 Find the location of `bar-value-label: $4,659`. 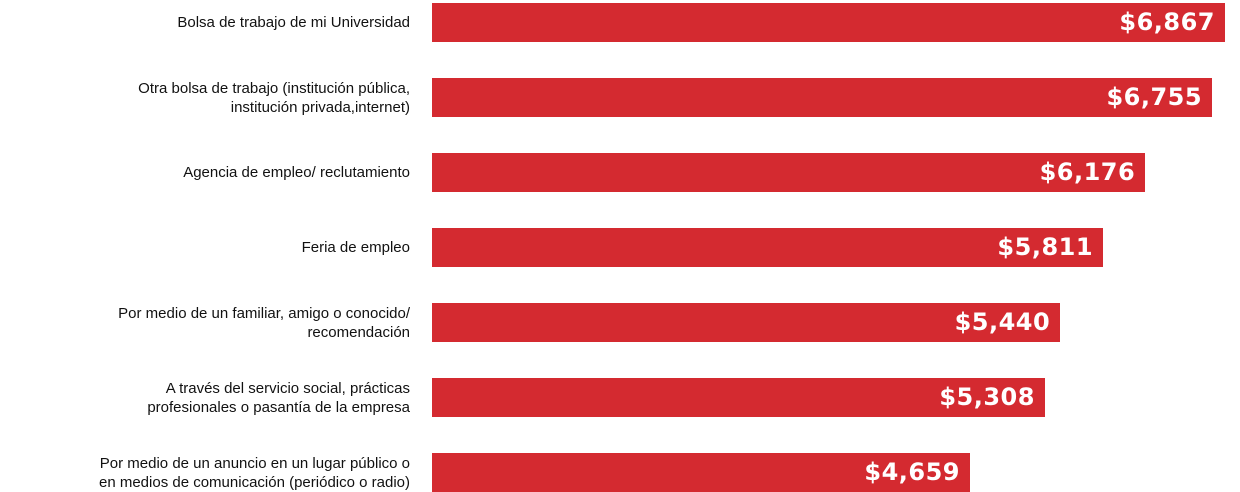

bar-value-label: $4,659 is located at coordinates (912, 472).